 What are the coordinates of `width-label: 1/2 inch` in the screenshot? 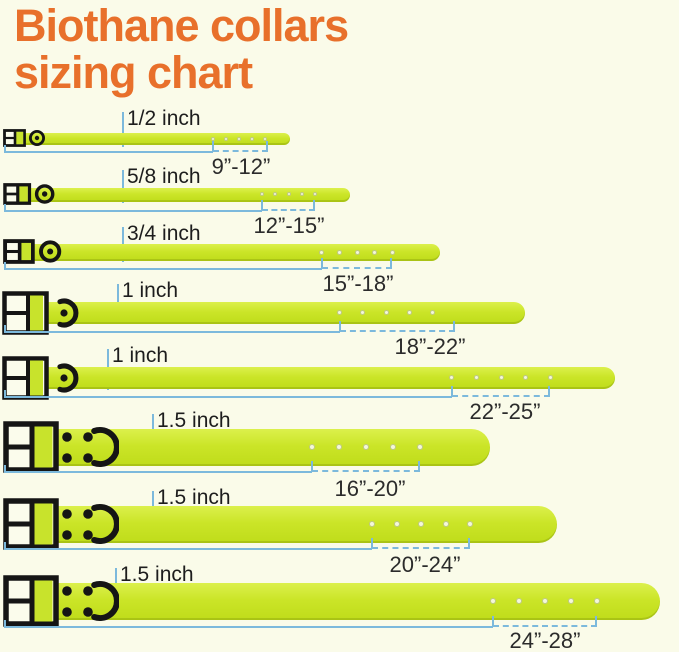 It's located at (164, 118).